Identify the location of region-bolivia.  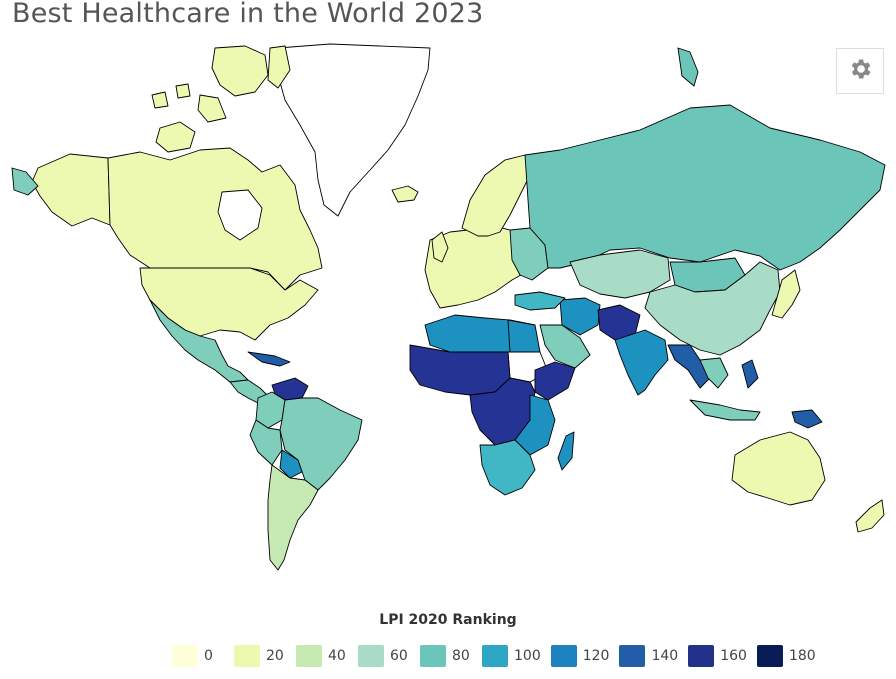
(291, 464).